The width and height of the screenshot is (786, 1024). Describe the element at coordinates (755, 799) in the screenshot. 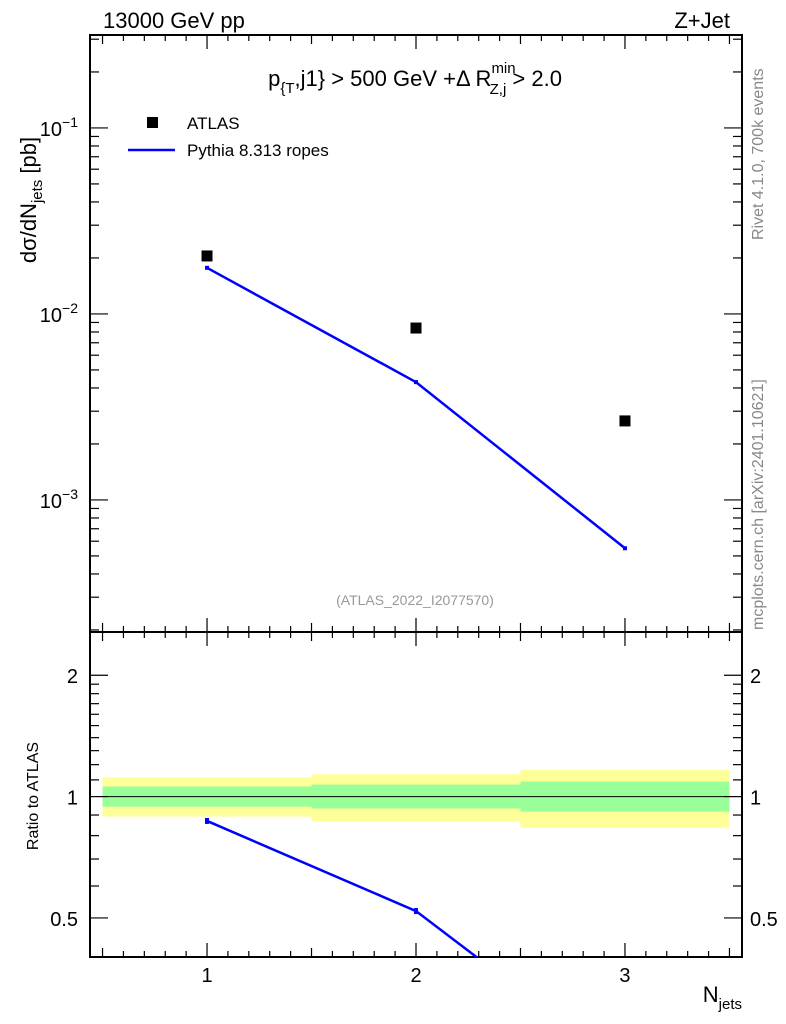

I see `ratio-y-tick-label-right: 1` at that location.